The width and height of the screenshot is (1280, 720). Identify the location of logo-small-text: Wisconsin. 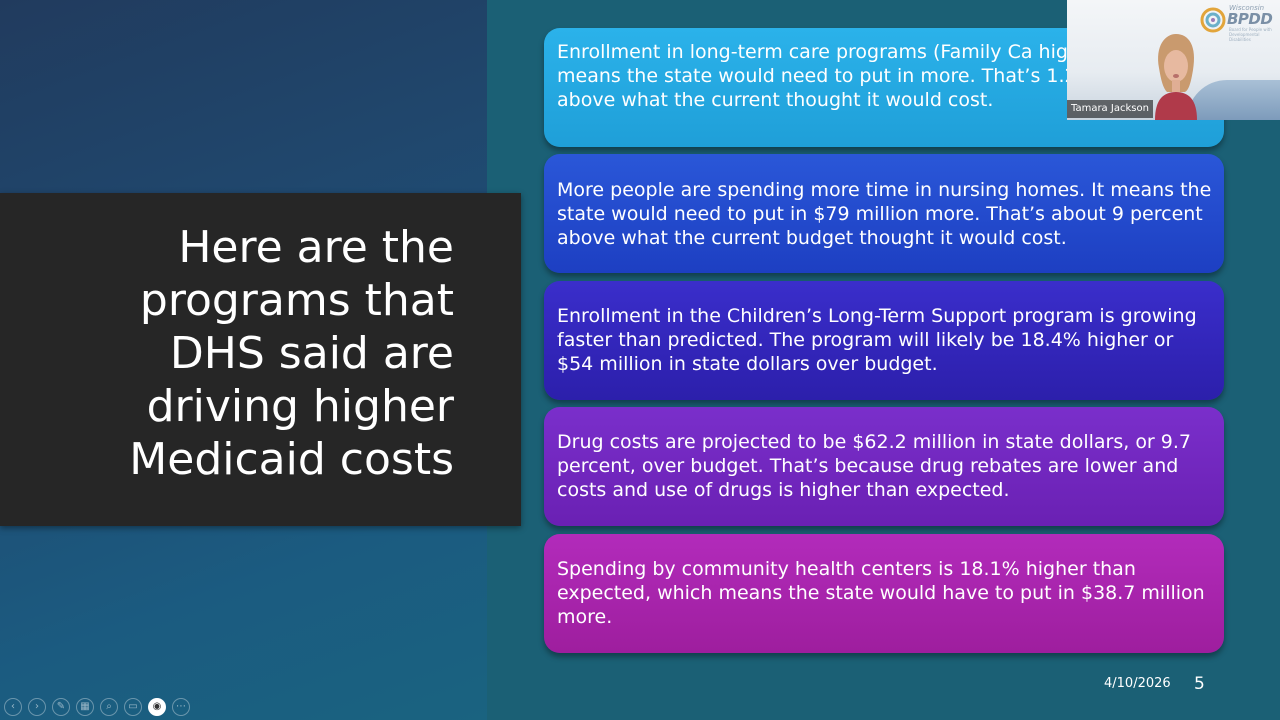
(1247, 8).